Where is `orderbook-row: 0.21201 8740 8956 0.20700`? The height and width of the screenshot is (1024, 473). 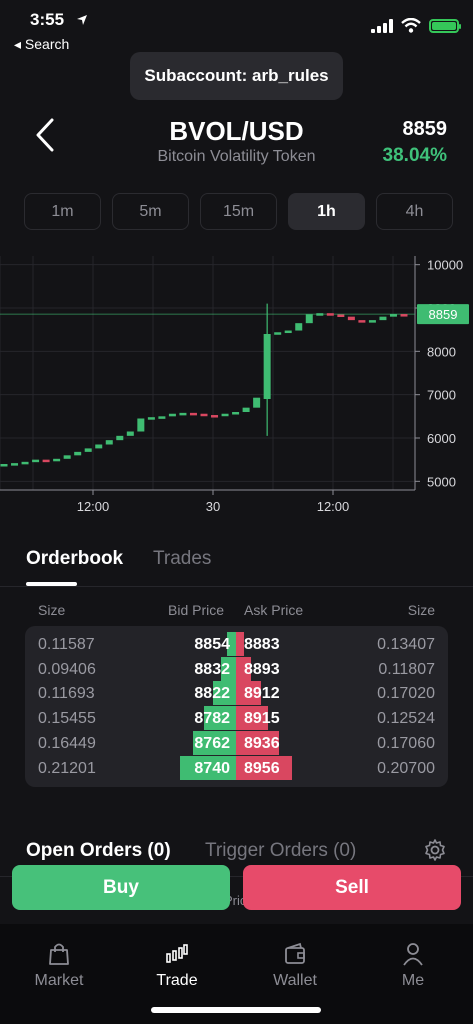
orderbook-row: 0.21201 8740 8956 0.20700 is located at coordinates (236, 767).